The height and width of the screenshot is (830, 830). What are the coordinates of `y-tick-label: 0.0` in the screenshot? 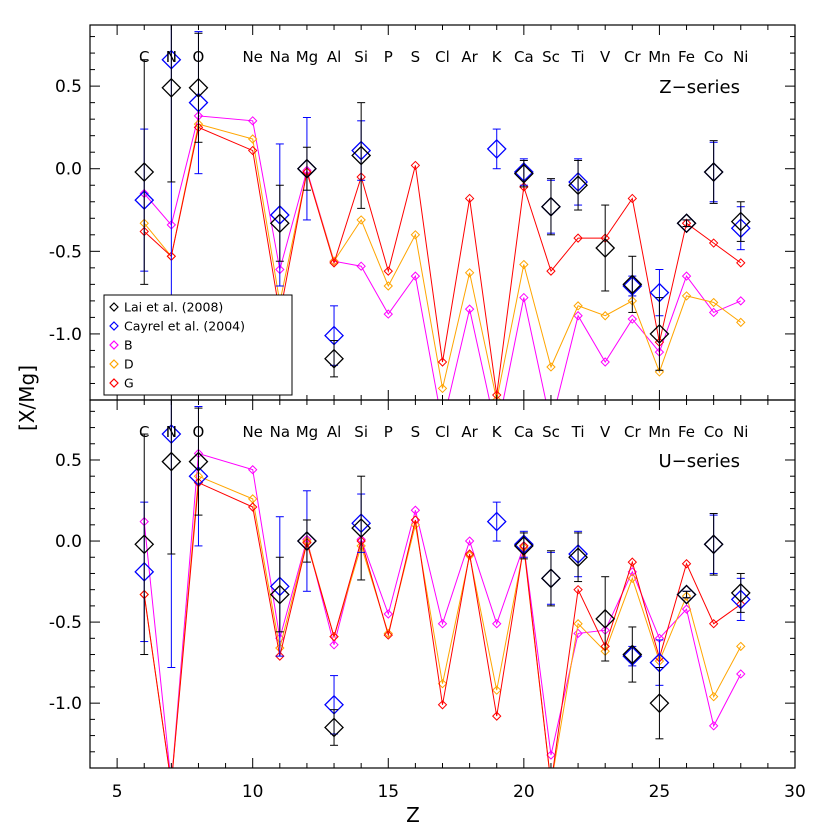 It's located at (68, 170).